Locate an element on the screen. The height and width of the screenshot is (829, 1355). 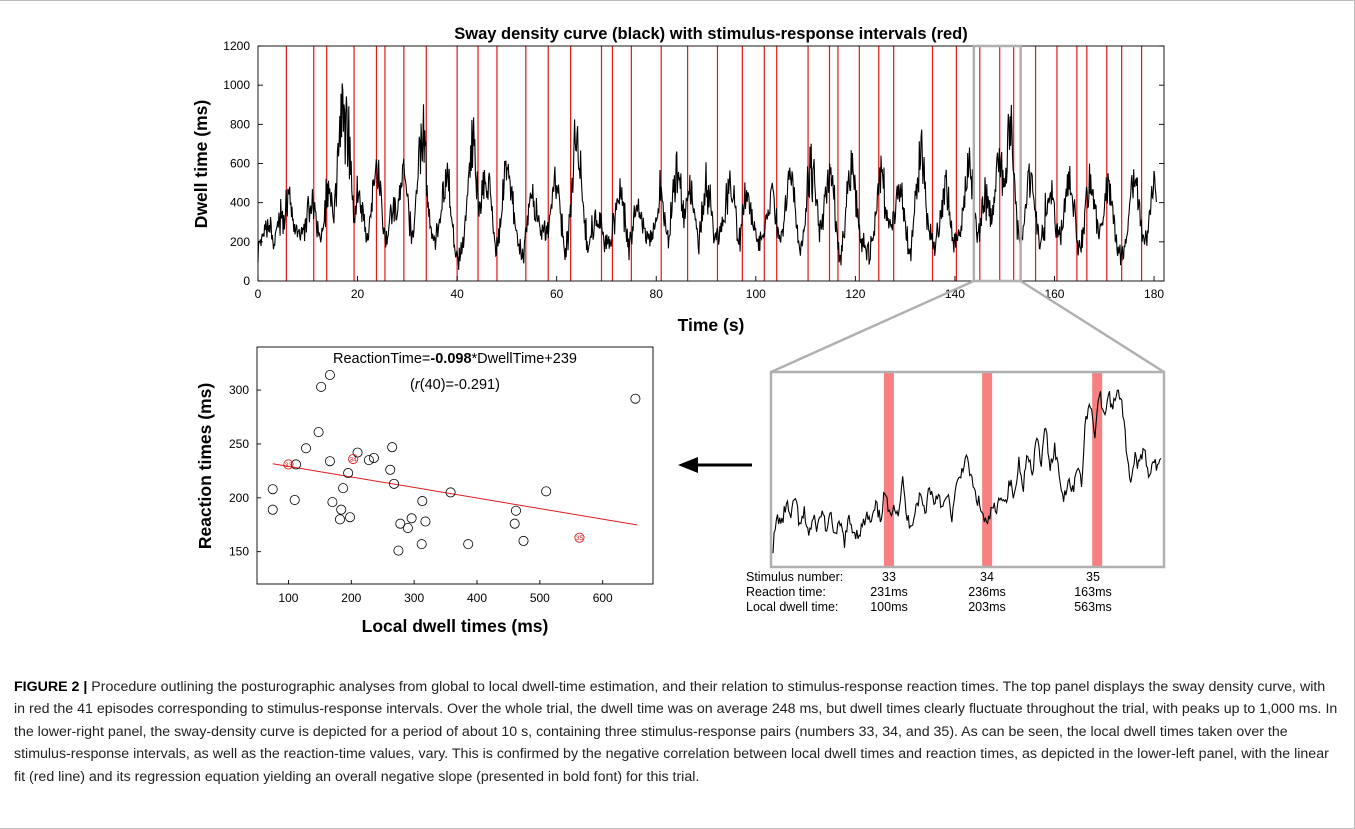
scatter-y-ticks: 150 200 250 300 is located at coordinates (245, 471).